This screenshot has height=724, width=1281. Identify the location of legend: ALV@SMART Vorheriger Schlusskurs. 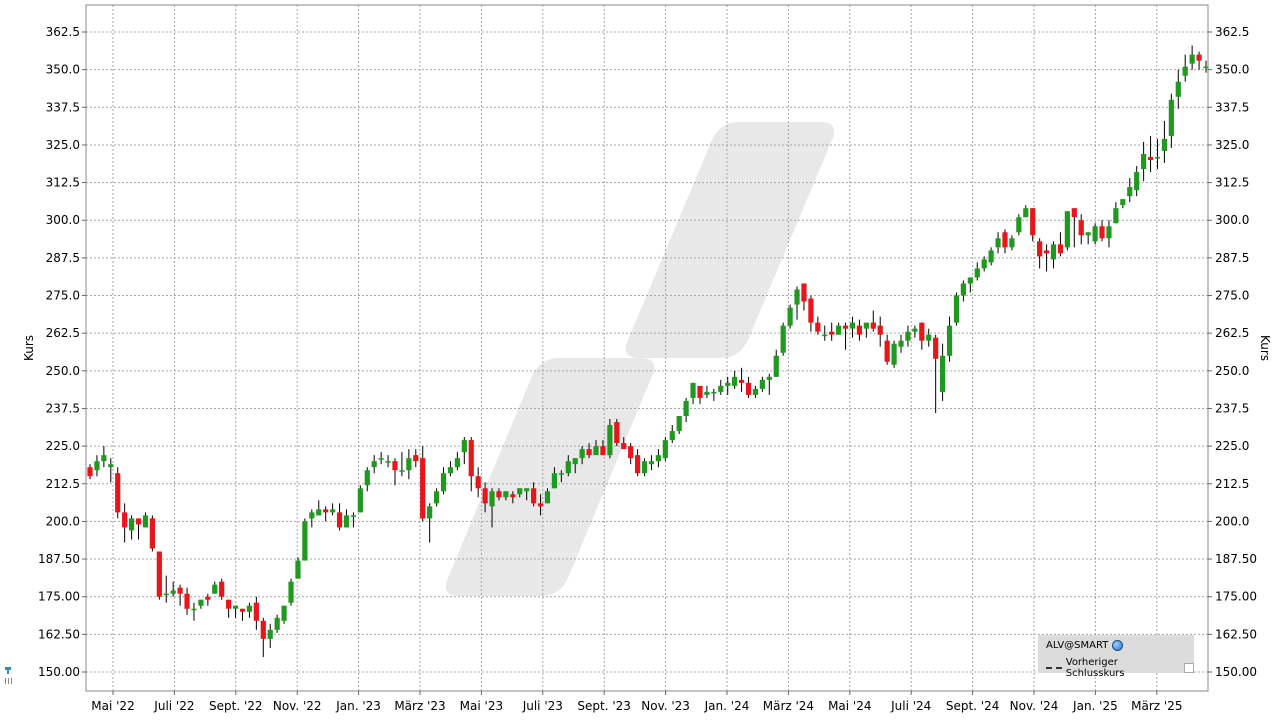
(1116, 657).